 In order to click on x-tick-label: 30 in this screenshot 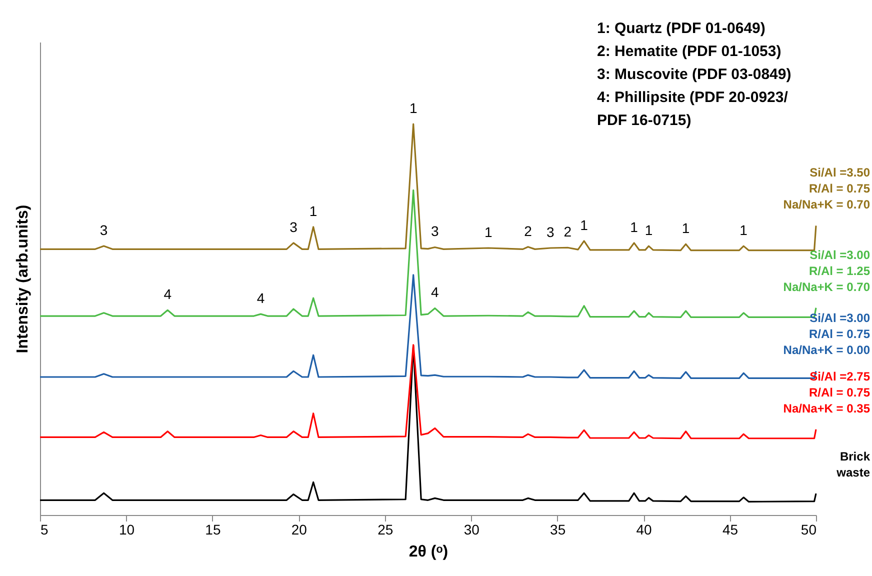, I will do `click(472, 530)`.